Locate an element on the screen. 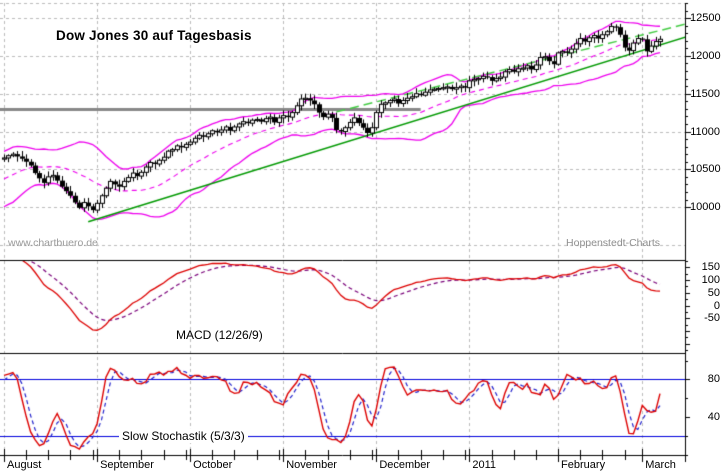 This screenshot has width=723, height=476. stoch-y-tick-label: 80 is located at coordinates (713, 379).